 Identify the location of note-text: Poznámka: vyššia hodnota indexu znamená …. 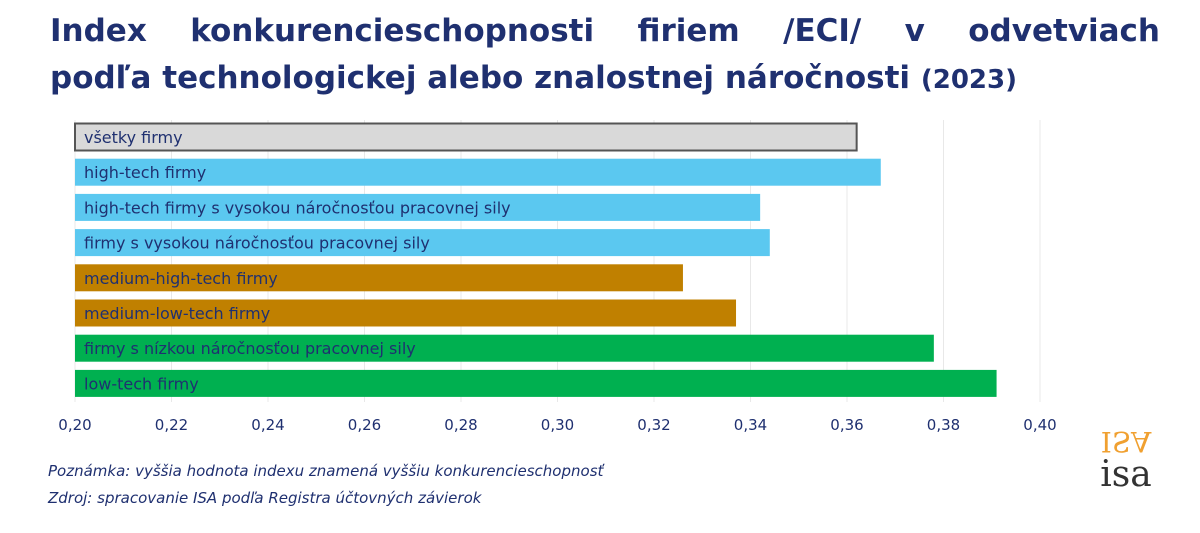
(326, 471).